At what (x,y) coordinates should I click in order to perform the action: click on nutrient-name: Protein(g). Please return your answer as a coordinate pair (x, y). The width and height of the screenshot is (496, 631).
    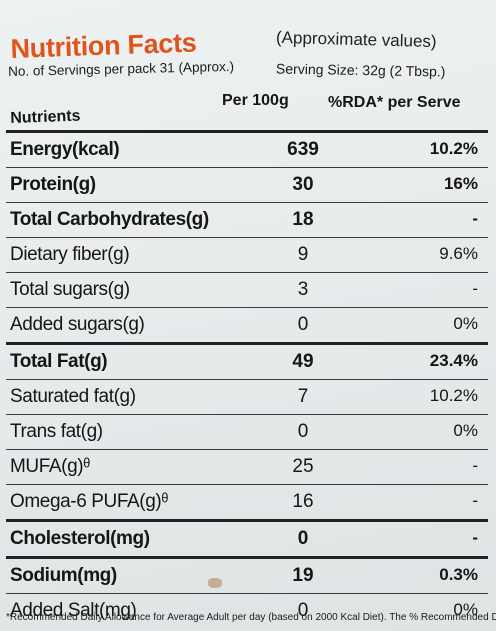
    Looking at the image, I should click on (53, 184).